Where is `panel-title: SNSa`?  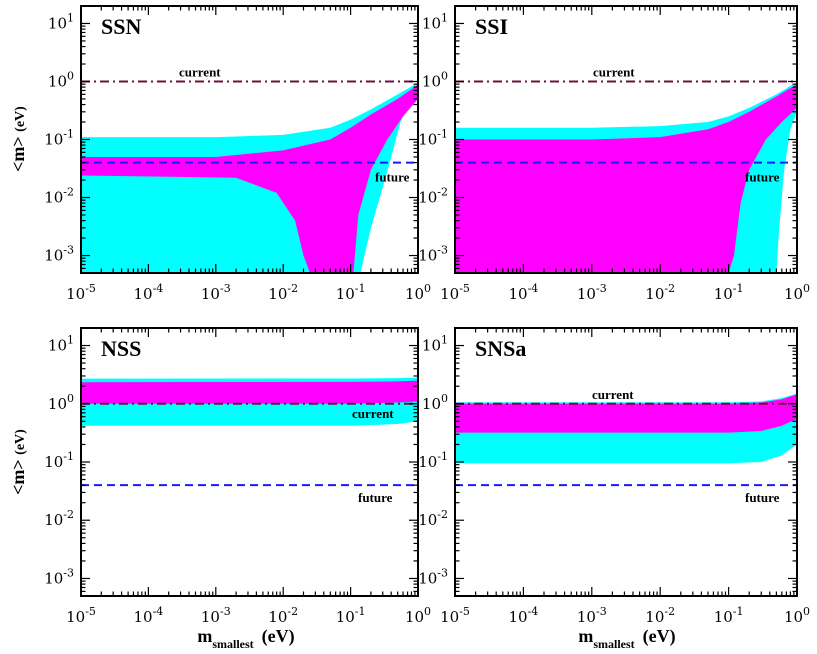
panel-title: SNSa is located at coordinates (500, 348).